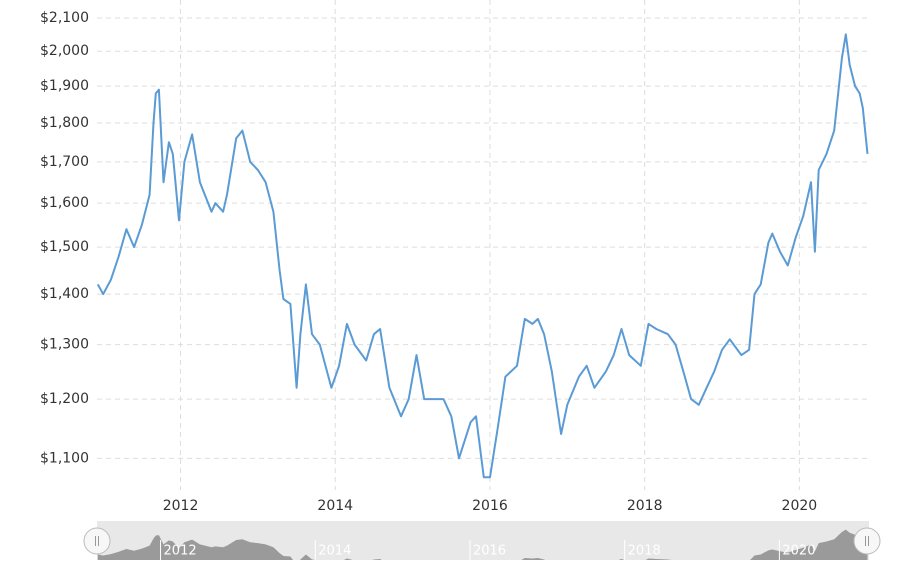  I want to click on y-tick-label: $2,000, so click(64, 51).